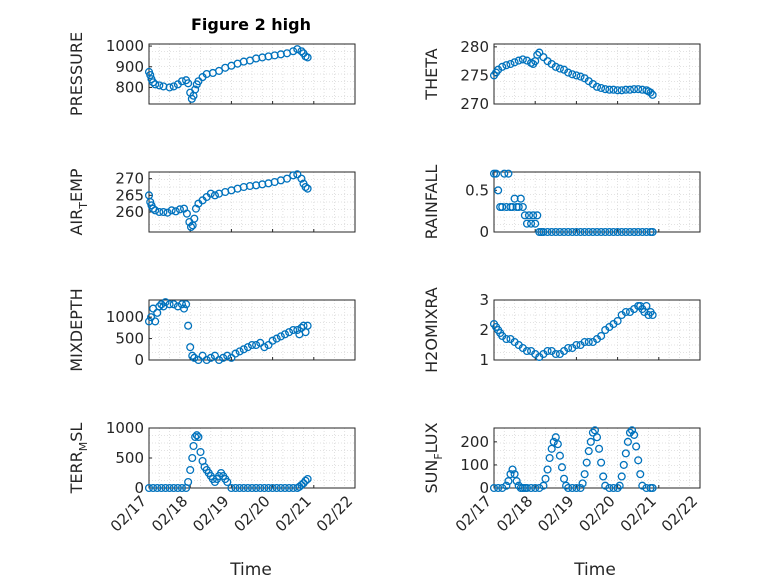  Describe the element at coordinates (211, 330) in the screenshot. I see `subplot-mixdepth: 0 500 1000 MIXDEPTH` at that location.